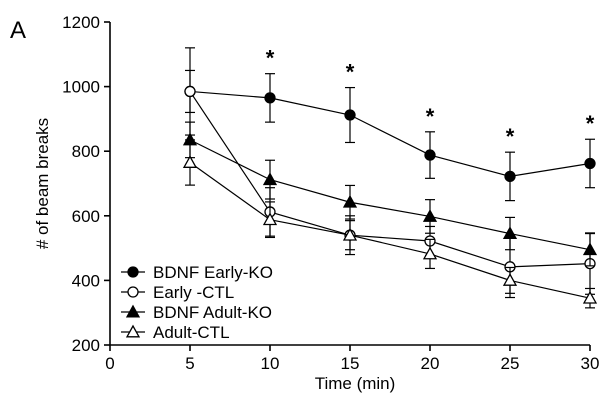  I want to click on y-axis-title: # of beam breaks, so click(42, 183).